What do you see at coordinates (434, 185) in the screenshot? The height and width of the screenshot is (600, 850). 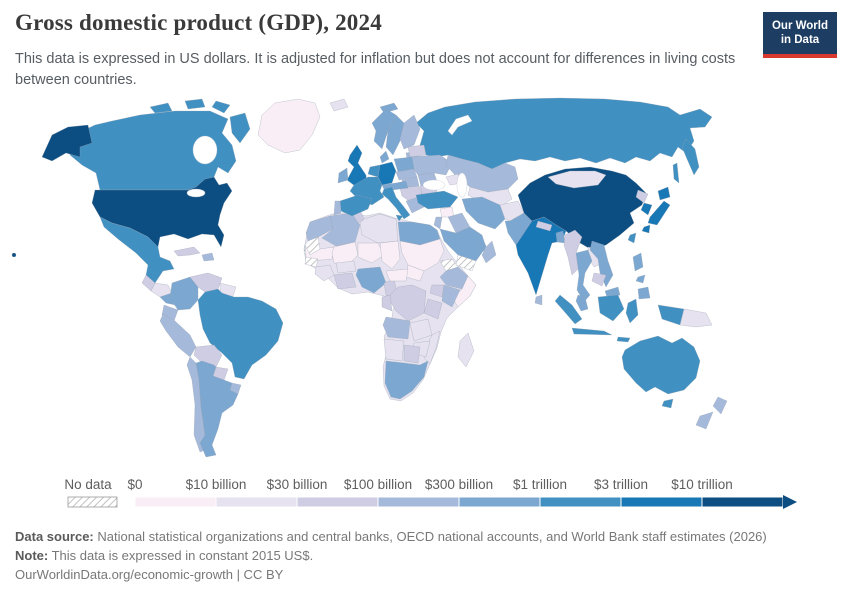 I see `black-sea` at bounding box center [434, 185].